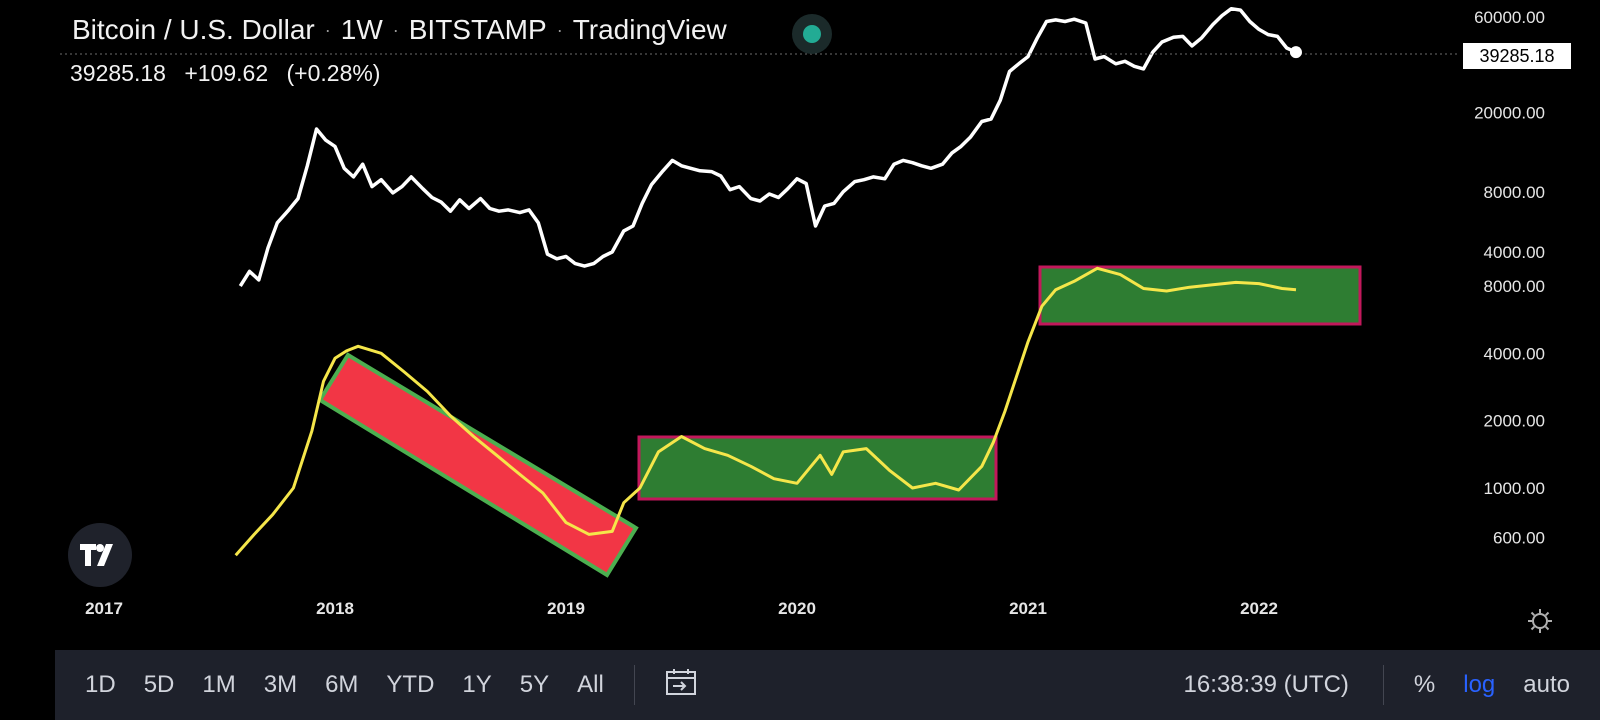  What do you see at coordinates (118, 73) in the screenshot?
I see `last-price: 39285.18` at bounding box center [118, 73].